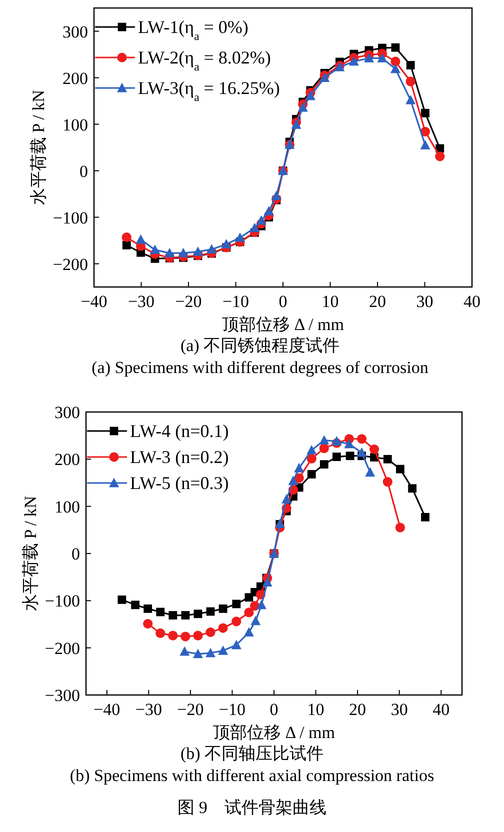 This screenshot has width=504, height=832. I want to click on caption: 图 9 试件骨架曲线, so click(252, 807).